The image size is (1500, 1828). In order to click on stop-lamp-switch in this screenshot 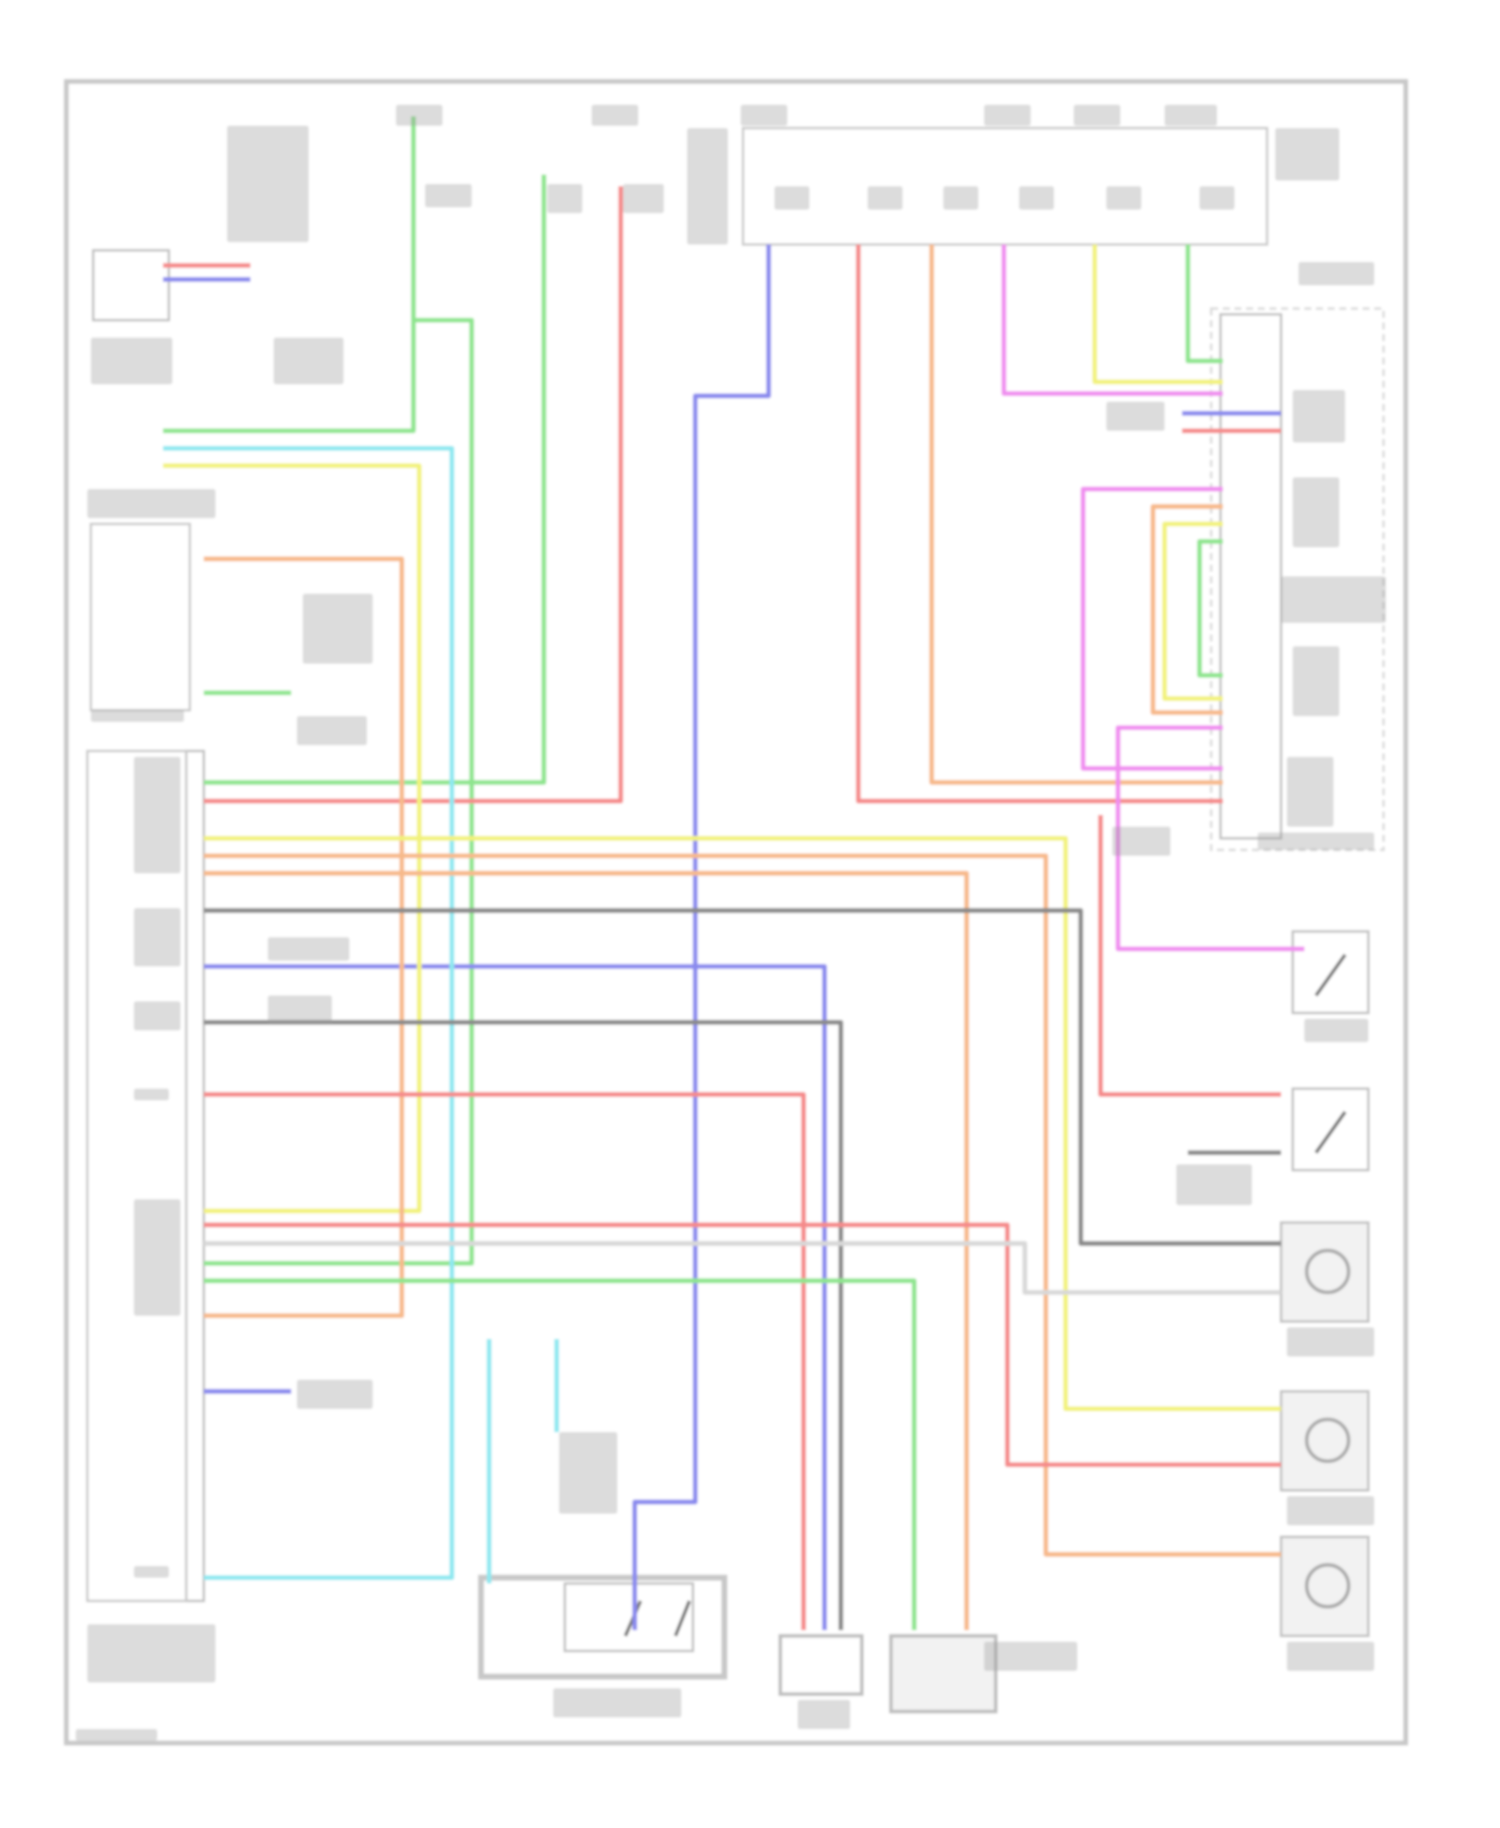, I will do `click(603, 1627)`.